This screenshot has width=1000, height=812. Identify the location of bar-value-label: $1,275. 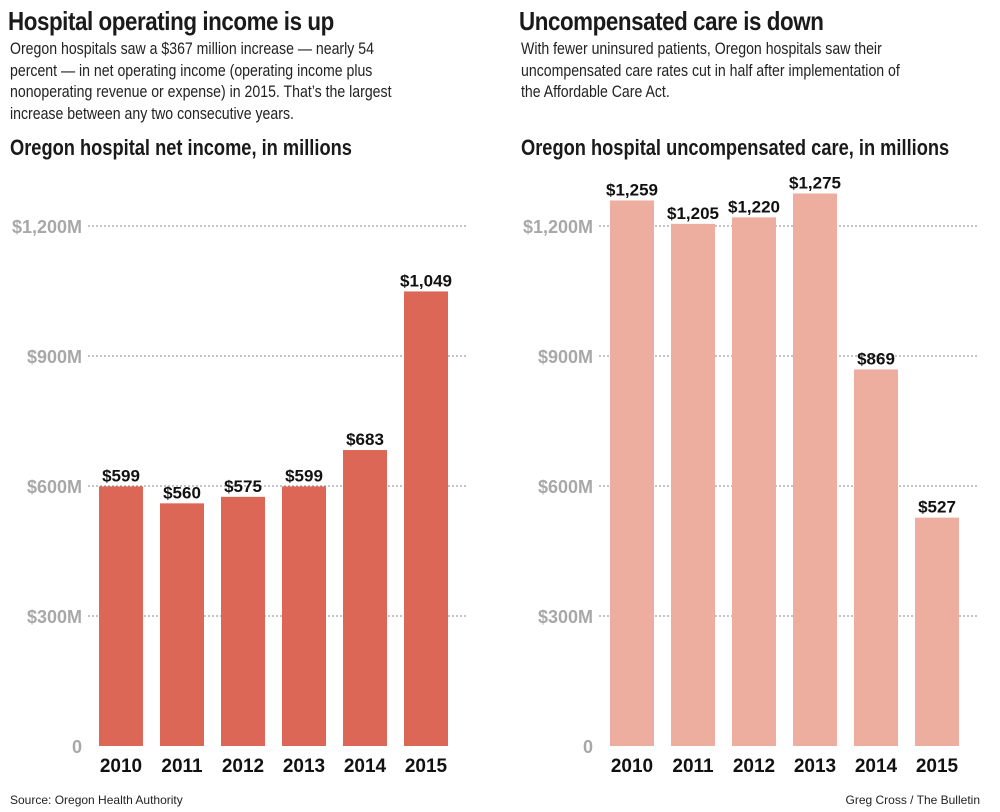
(815, 183).